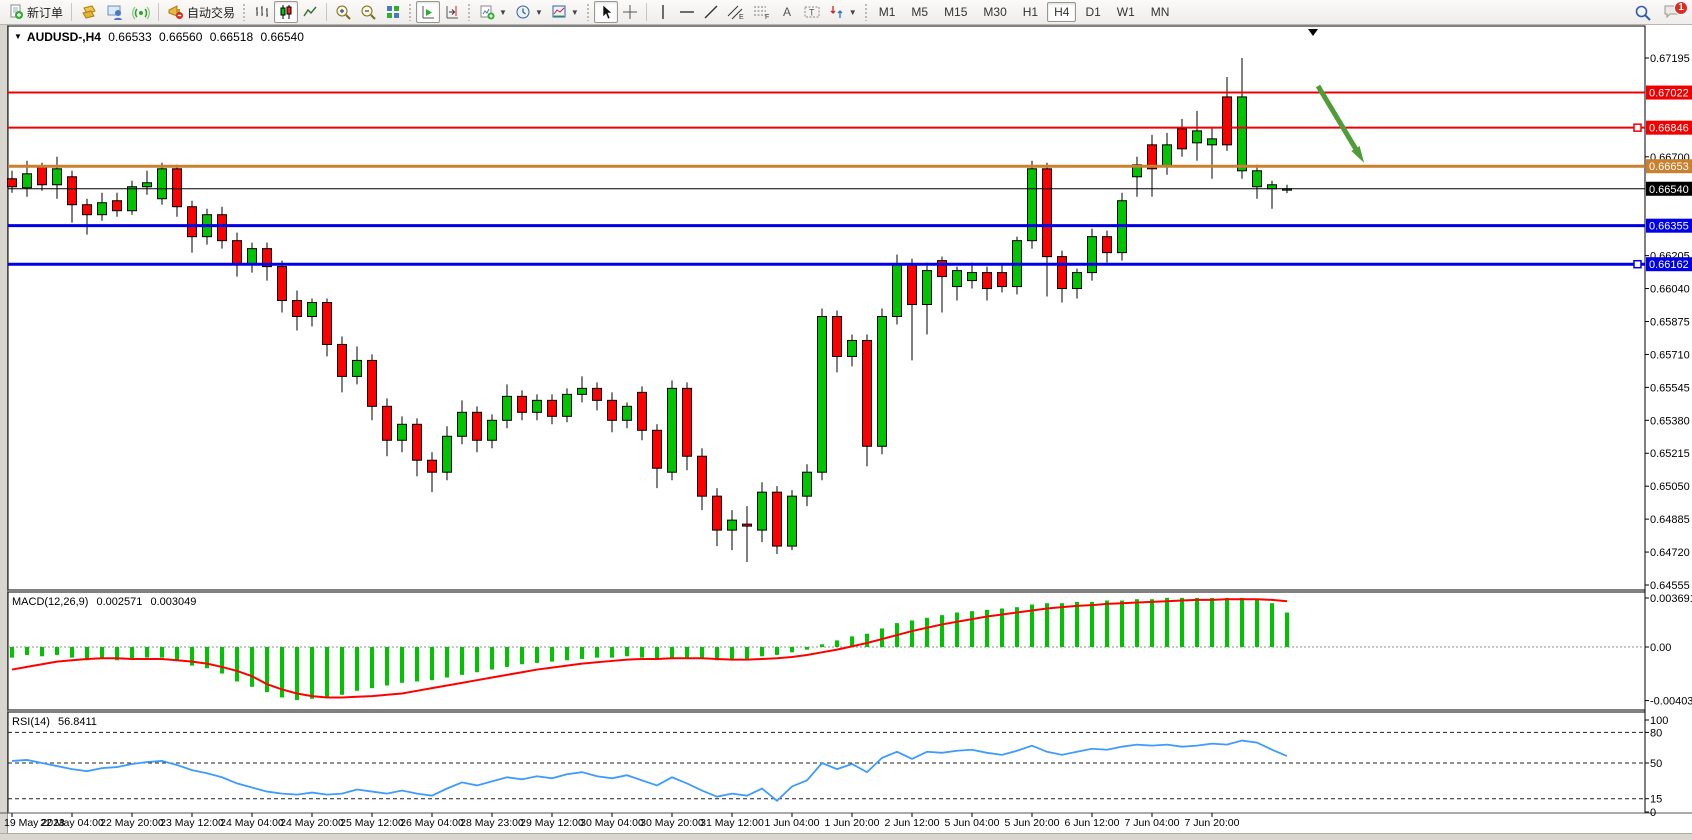 The image size is (1692, 840). I want to click on new-order-icon, so click(16, 11).